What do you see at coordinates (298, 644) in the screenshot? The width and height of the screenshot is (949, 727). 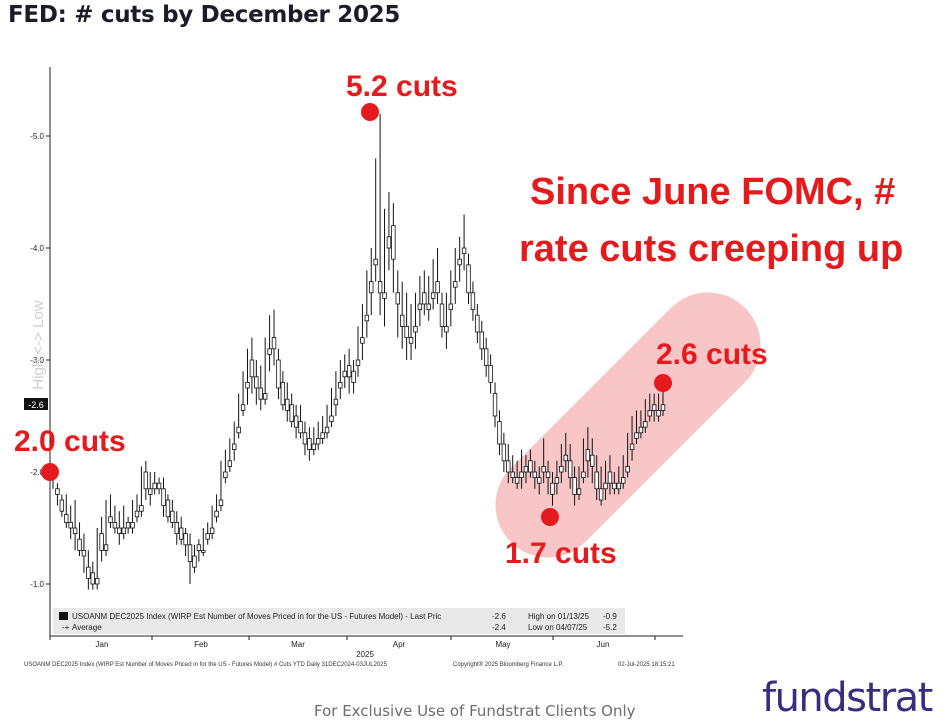 I see `x-tick-label: Mar` at bounding box center [298, 644].